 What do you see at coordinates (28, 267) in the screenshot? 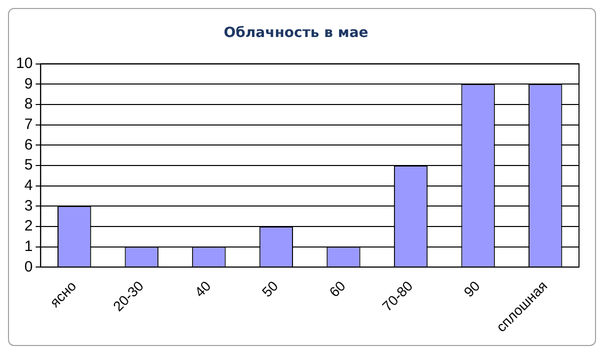
I see `y-tick-label: 0` at bounding box center [28, 267].